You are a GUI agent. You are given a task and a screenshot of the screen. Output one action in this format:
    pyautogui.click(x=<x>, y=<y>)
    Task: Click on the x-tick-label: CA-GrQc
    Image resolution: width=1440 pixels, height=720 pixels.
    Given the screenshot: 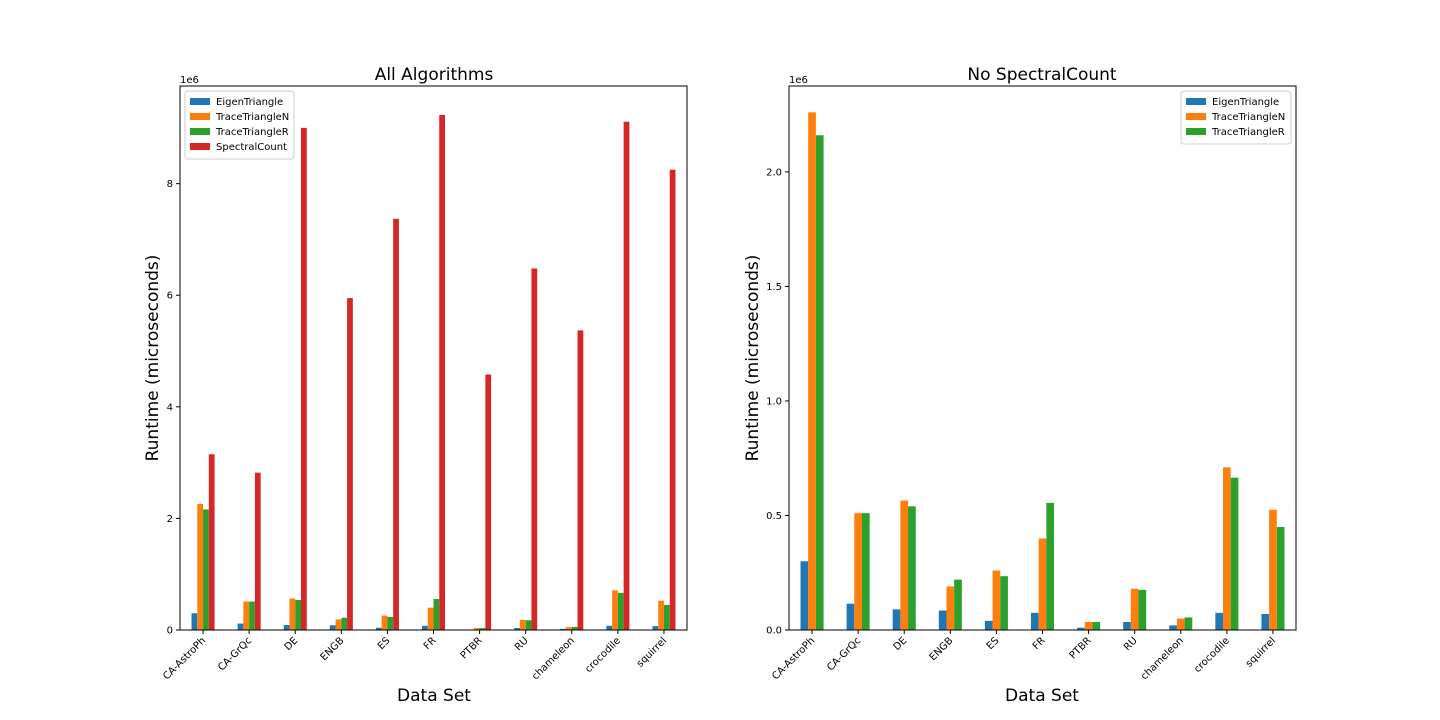 What is the action you would take?
    pyautogui.click(x=235, y=654)
    